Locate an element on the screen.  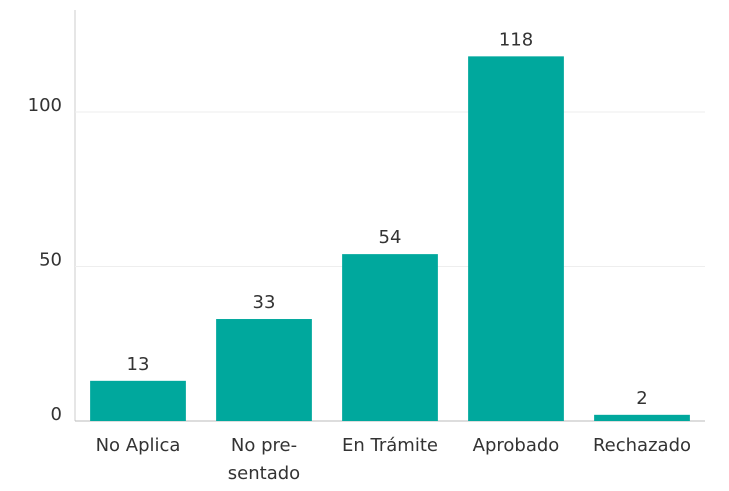
value-label: 118 is located at coordinates (516, 39).